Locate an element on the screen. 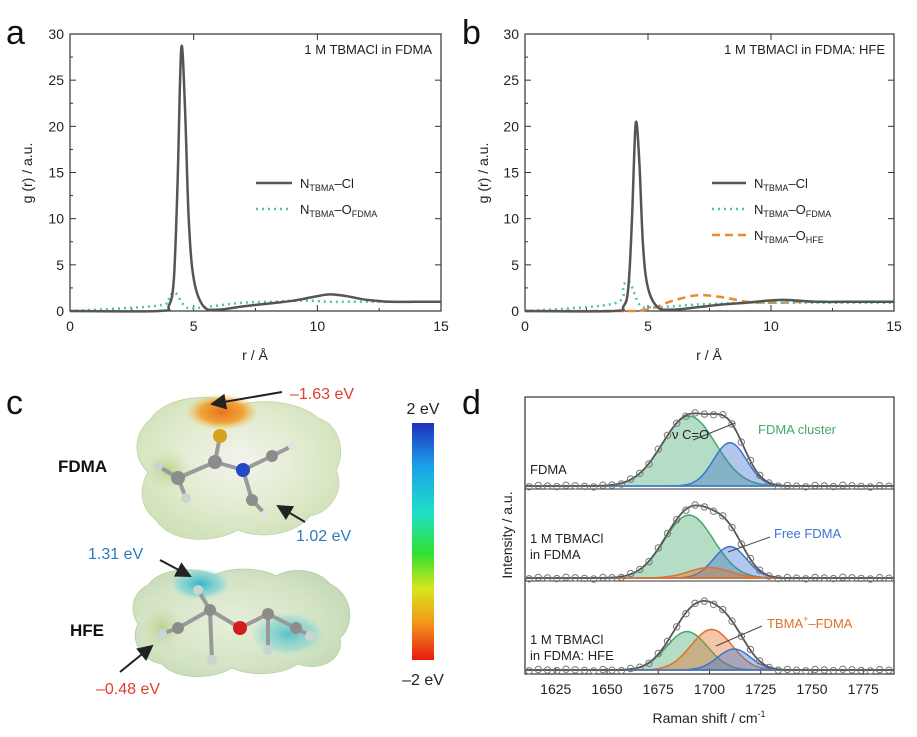 Image resolution: width=917 pixels, height=737 pixels. panel-letter-d: d is located at coordinates (471, 403).